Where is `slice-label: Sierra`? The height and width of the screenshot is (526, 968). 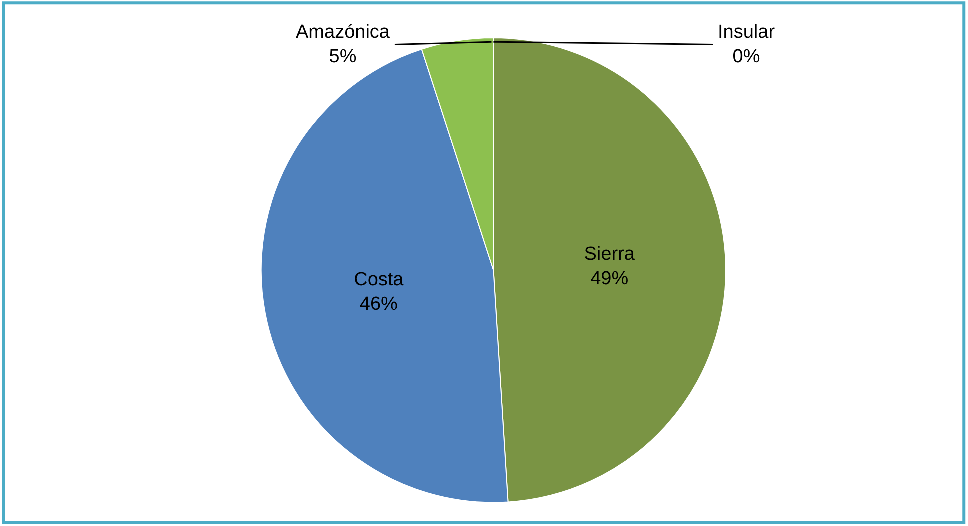 slice-label: Sierra is located at coordinates (610, 254).